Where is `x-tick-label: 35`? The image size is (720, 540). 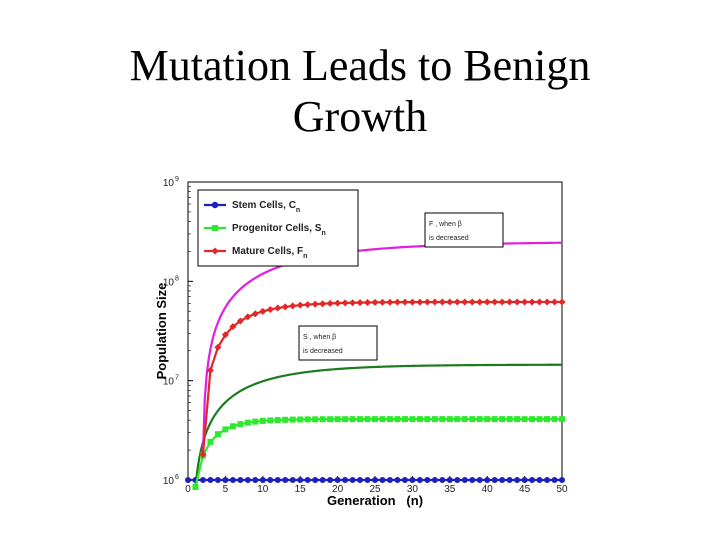 x-tick-label: 35 is located at coordinates (450, 489).